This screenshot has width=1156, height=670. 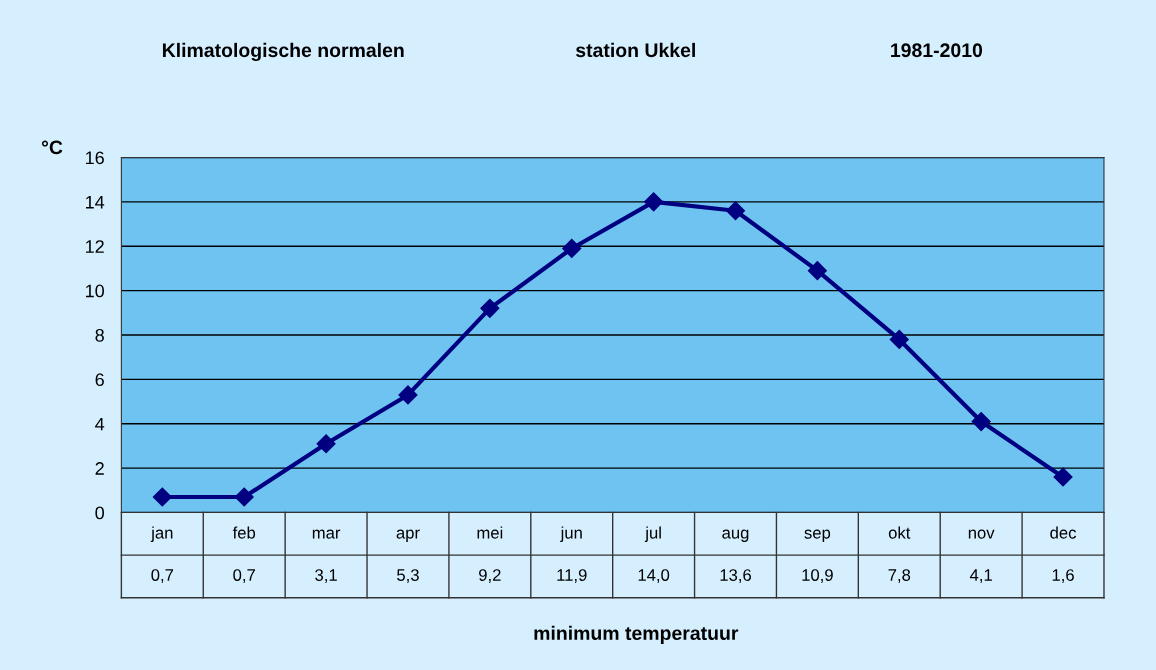 What do you see at coordinates (1063, 576) in the screenshot?
I see `data-label: 1,6` at bounding box center [1063, 576].